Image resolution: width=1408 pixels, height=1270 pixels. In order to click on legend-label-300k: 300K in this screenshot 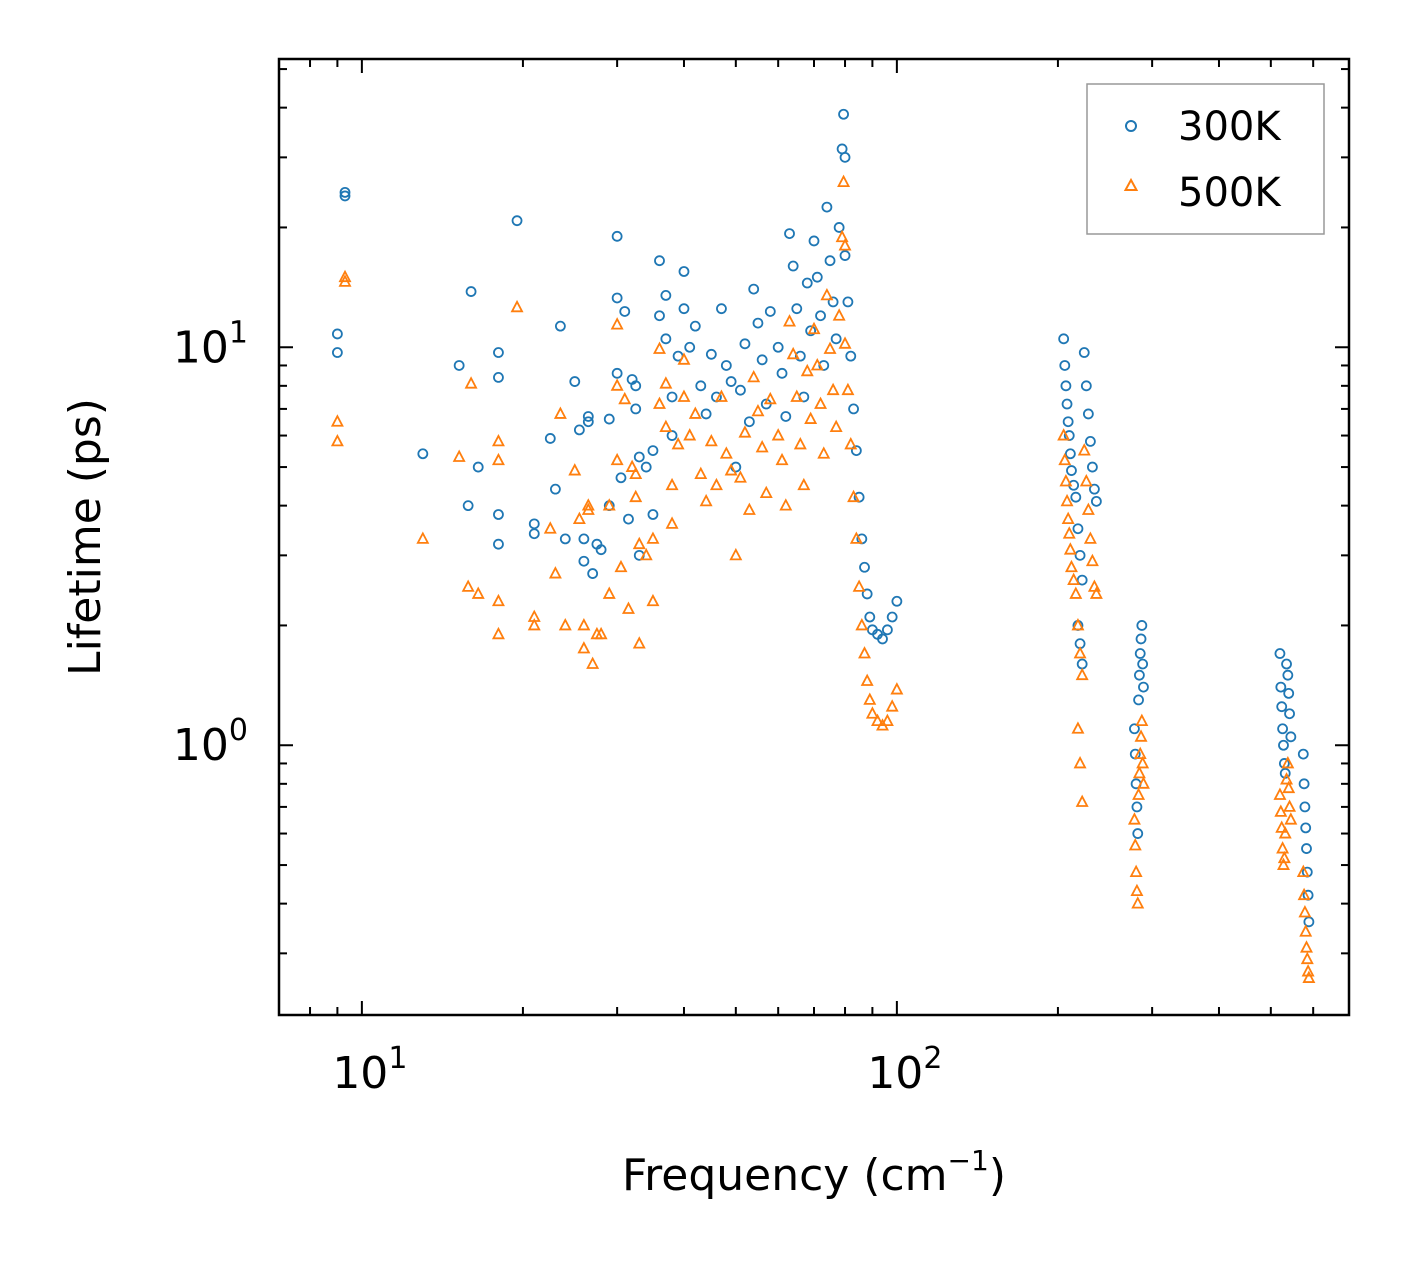, I will do `click(1230, 127)`.